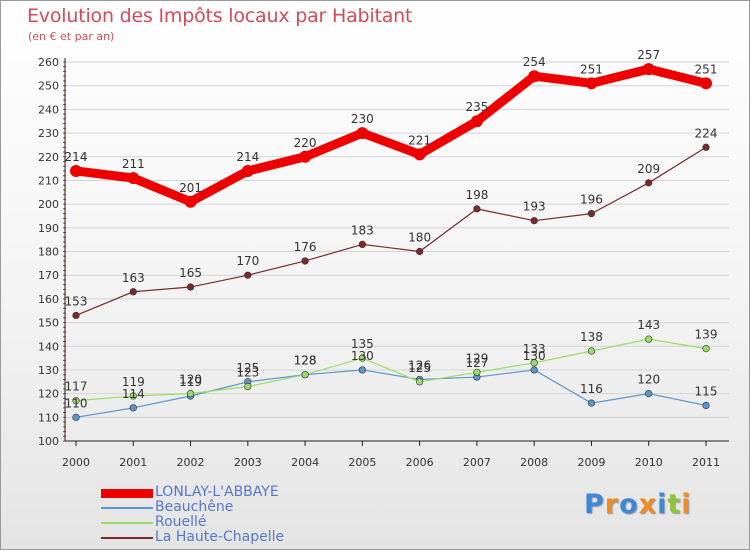 This screenshot has height=550, width=750. I want to click on y-tick-label: 240, so click(48, 109).